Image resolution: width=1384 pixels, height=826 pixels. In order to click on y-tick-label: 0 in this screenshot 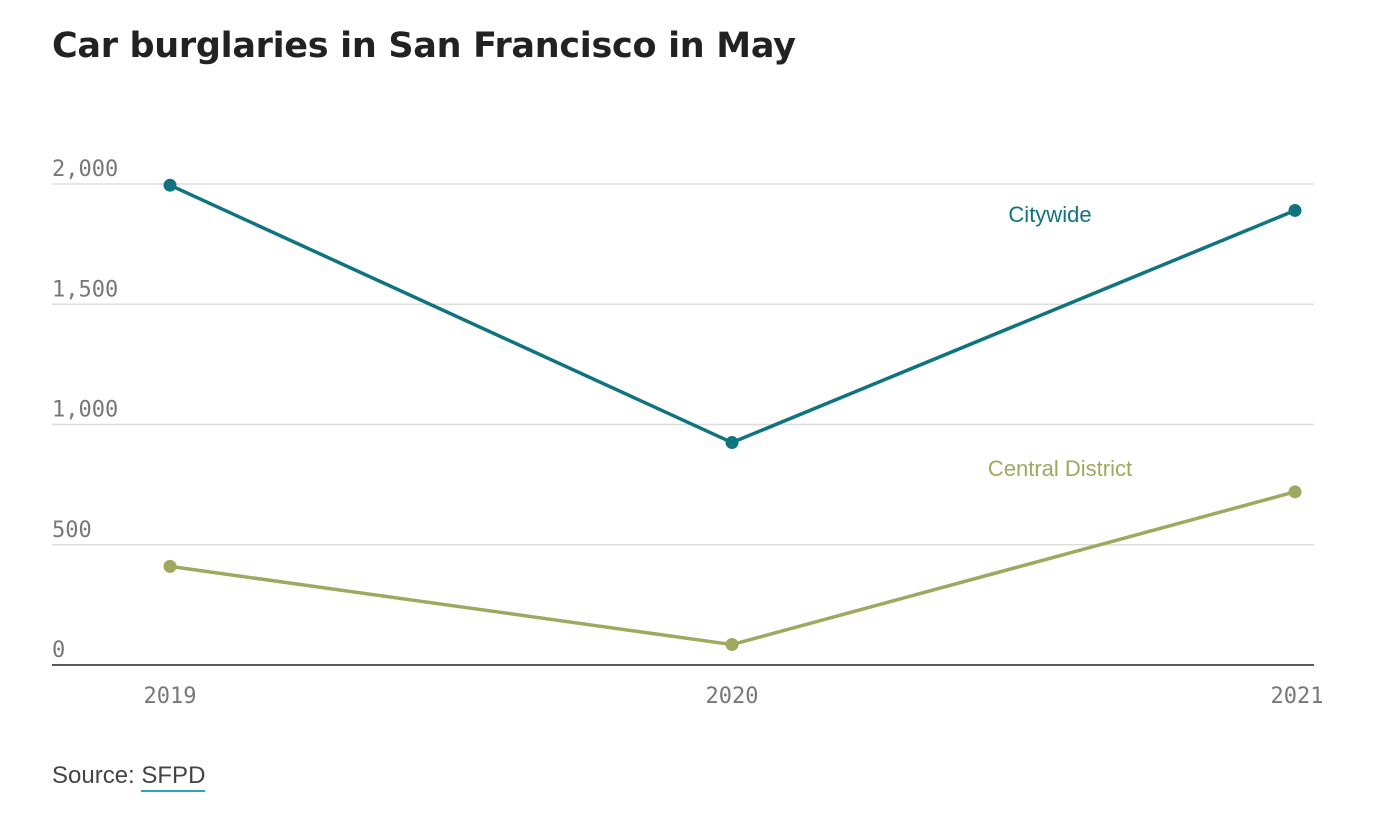, I will do `click(58, 650)`.